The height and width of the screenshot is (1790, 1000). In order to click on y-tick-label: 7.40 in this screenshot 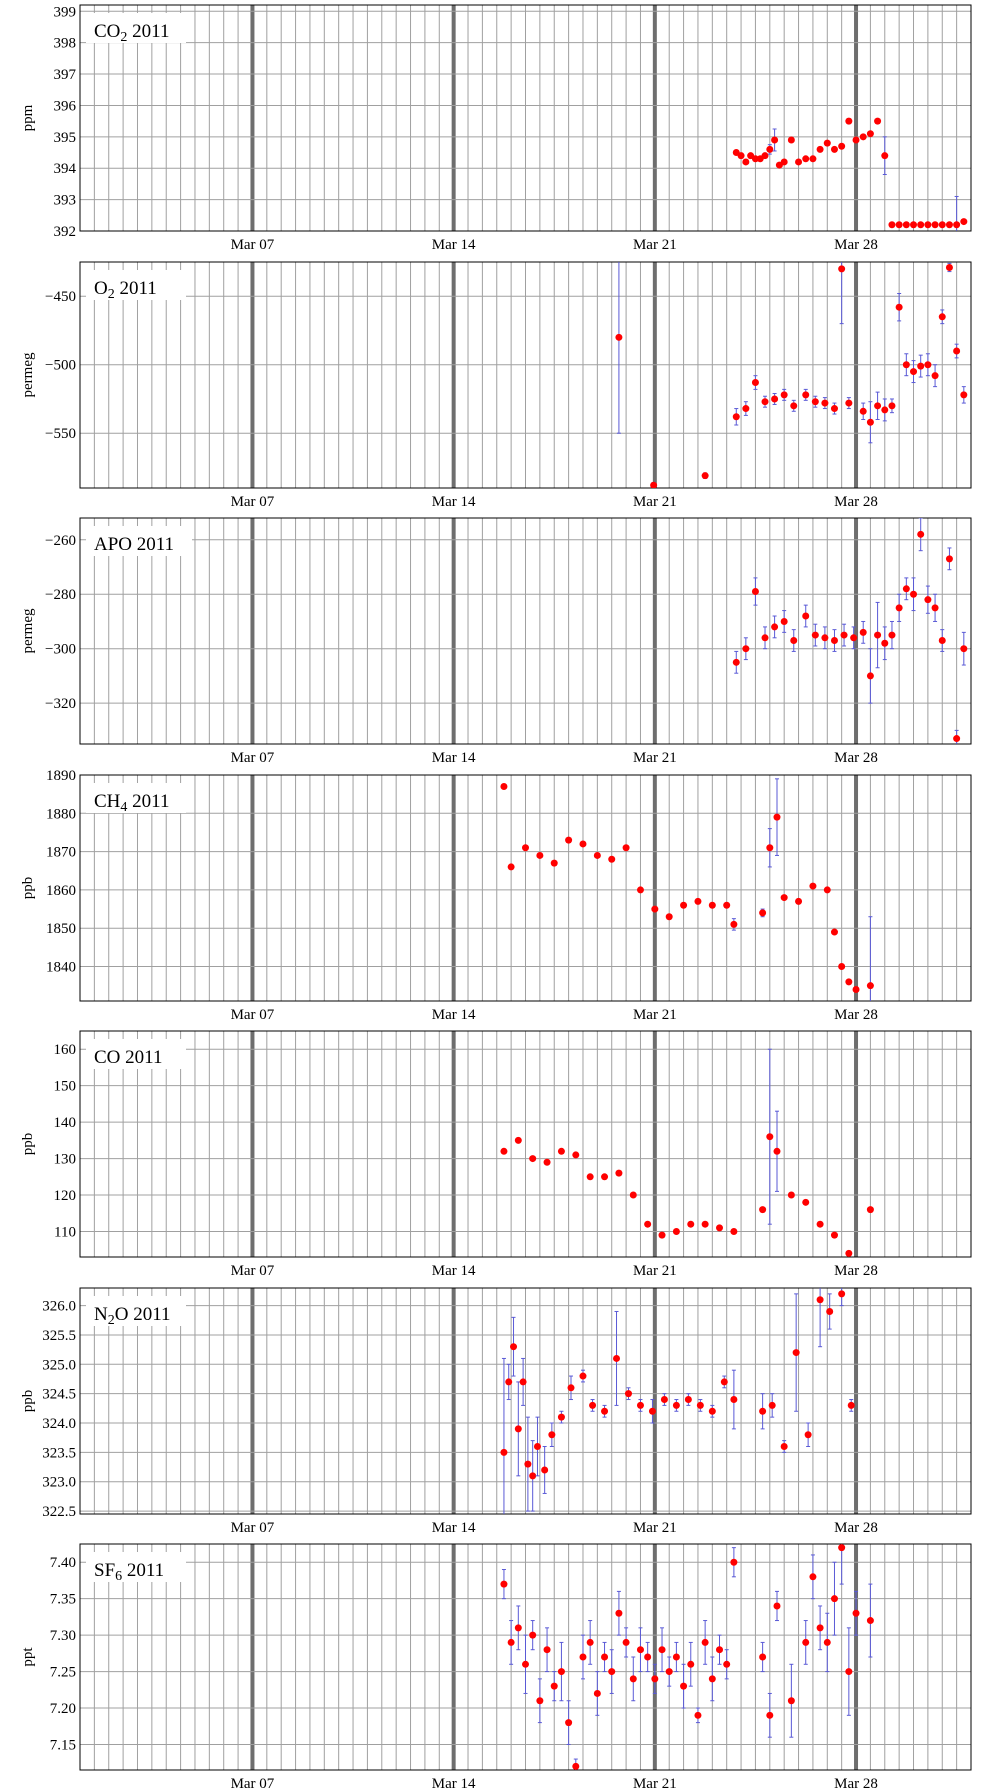, I will do `click(63, 1563)`.